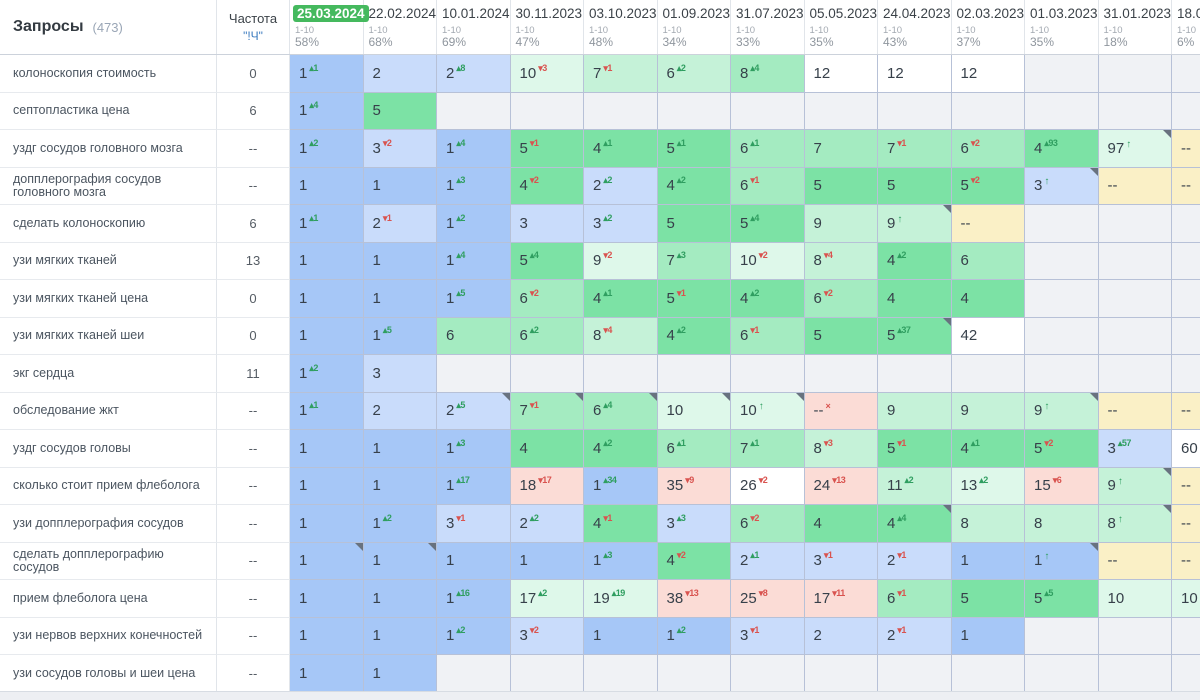 Image resolution: width=1200 pixels, height=700 pixels. Describe the element at coordinates (1062, 524) in the screenshot. I see `position-cell: 8` at that location.